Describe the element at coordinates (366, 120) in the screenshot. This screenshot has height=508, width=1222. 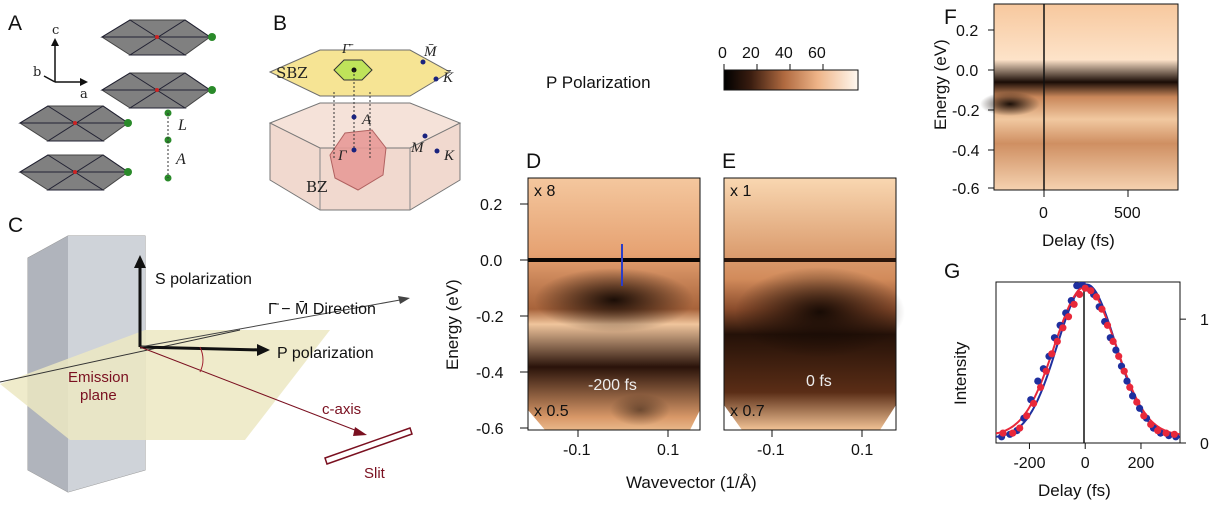
I see `a-point-label: A` at that location.